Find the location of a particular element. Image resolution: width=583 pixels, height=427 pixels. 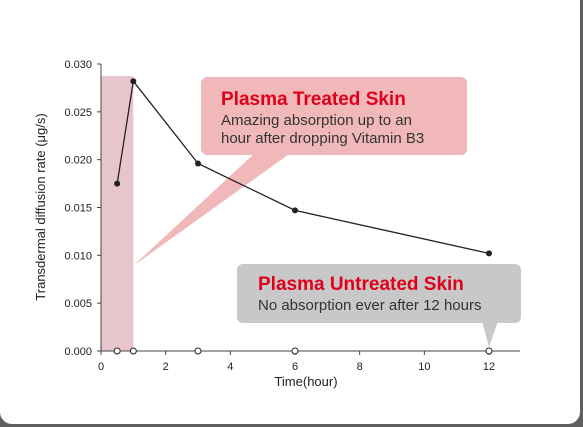

y-tick-label: 0.030 is located at coordinates (78, 65).